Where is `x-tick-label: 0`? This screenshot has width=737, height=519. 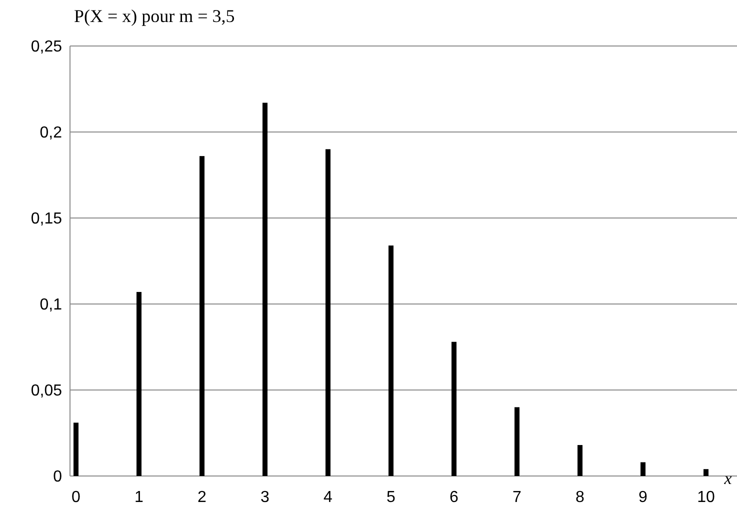
x-tick-label: 0 is located at coordinates (76, 497).